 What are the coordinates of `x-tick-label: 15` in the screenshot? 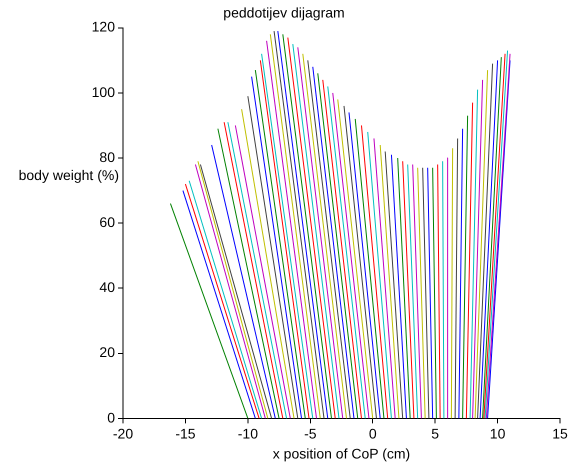 It's located at (560, 434).